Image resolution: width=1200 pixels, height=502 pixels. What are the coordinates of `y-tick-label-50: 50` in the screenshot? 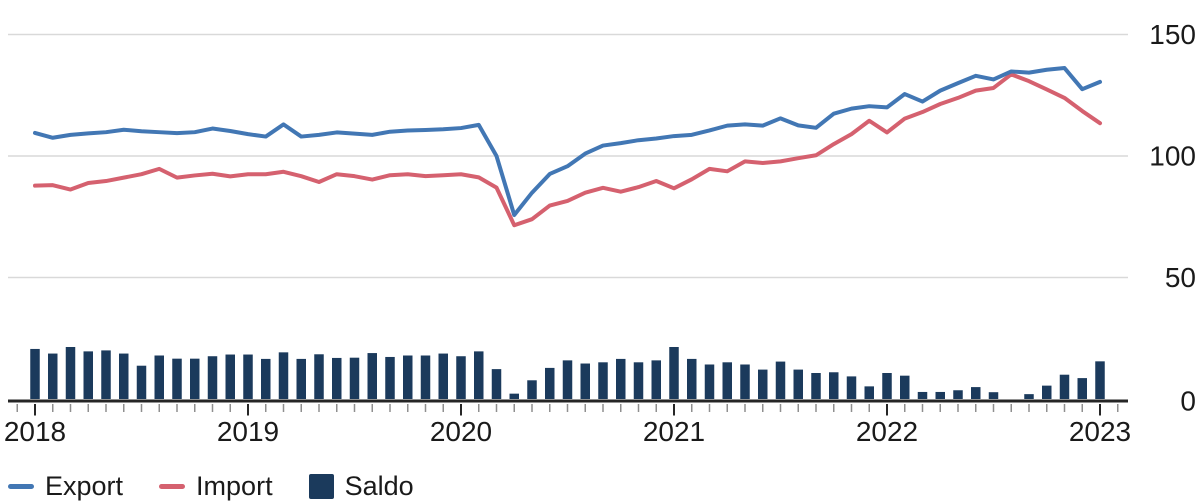 It's located at (1180, 277).